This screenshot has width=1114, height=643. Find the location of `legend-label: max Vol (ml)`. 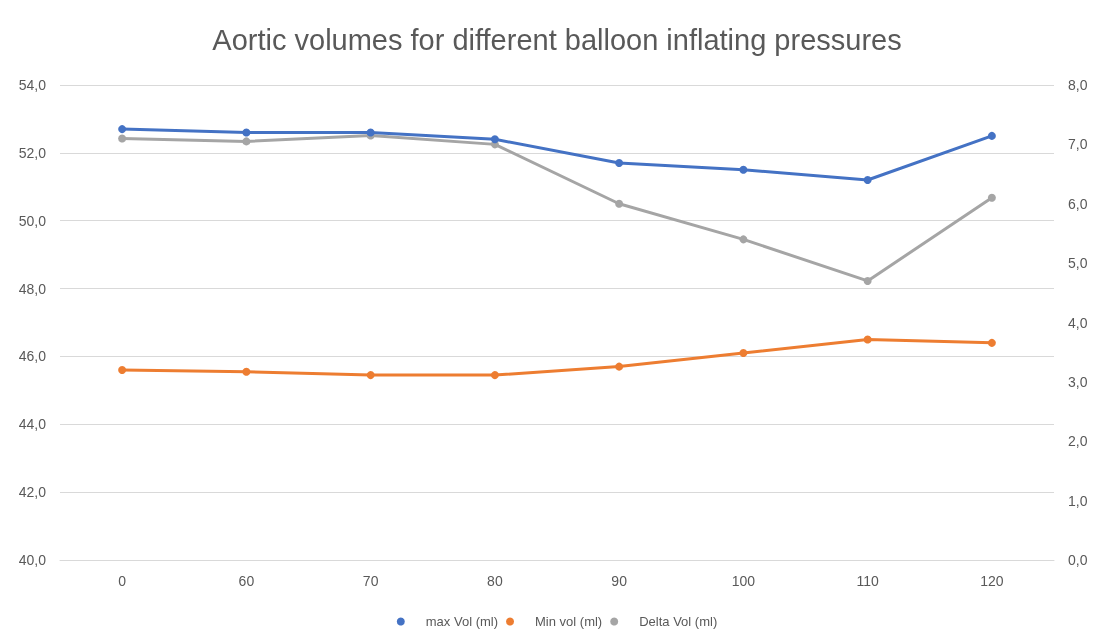

legend-label: max Vol (ml) is located at coordinates (462, 621).